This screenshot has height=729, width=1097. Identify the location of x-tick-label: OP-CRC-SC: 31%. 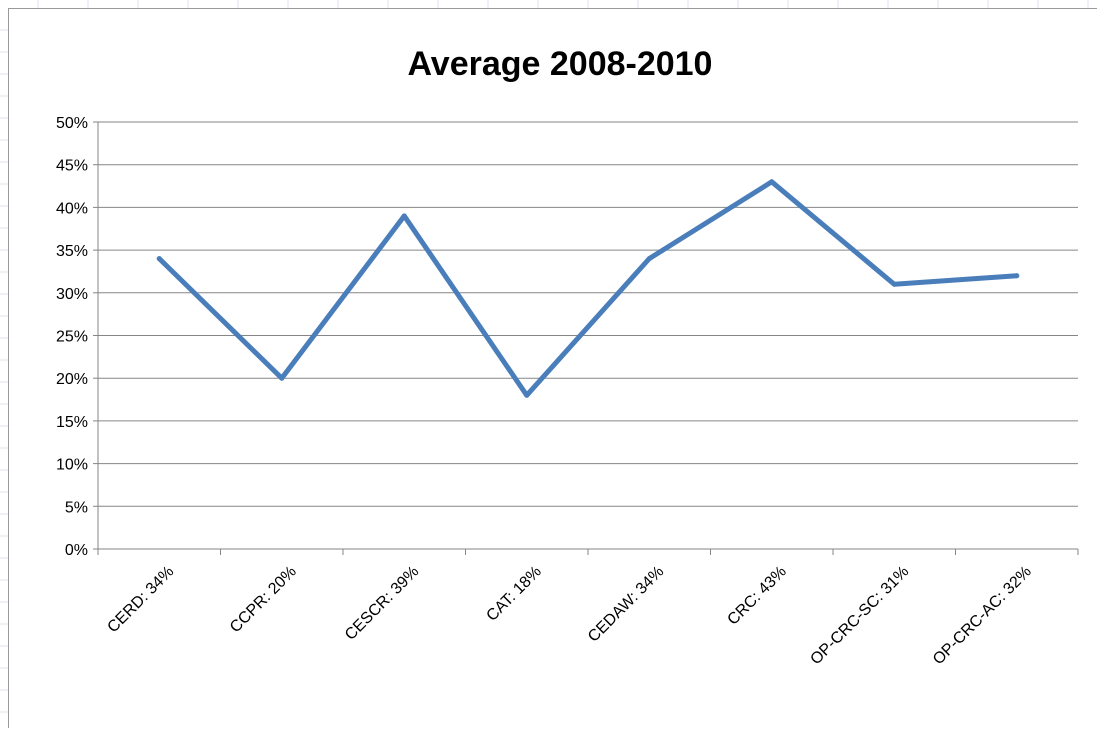
(859, 615).